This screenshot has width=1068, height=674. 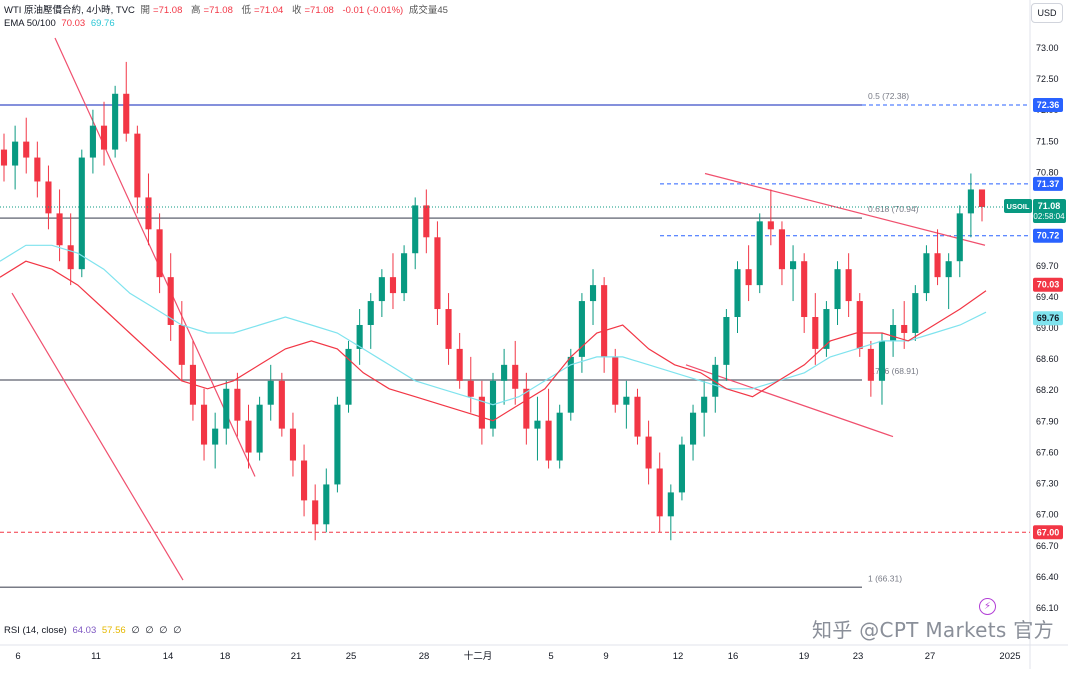 What do you see at coordinates (930, 656) in the screenshot?
I see `x-tick-label: 27` at bounding box center [930, 656].